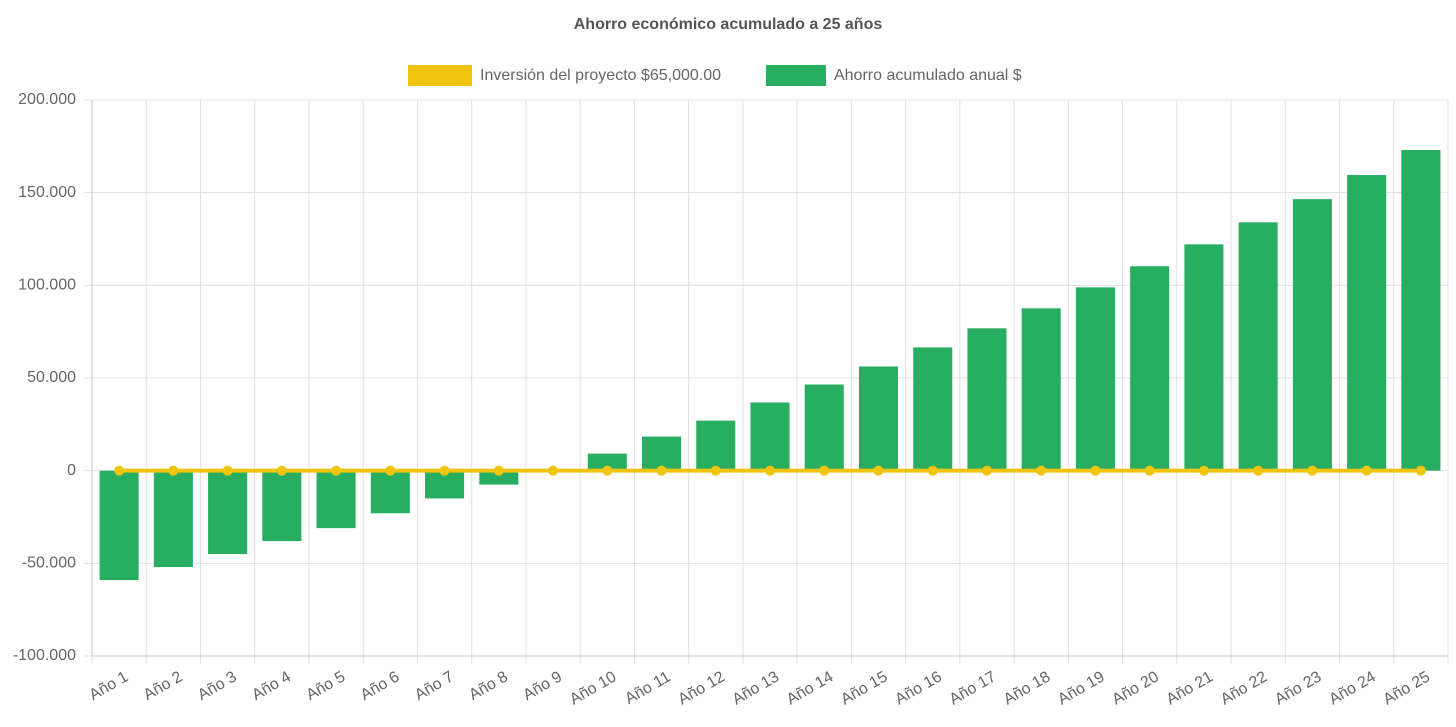  Describe the element at coordinates (49, 563) in the screenshot. I see `y-tick-label: -50.000` at that location.